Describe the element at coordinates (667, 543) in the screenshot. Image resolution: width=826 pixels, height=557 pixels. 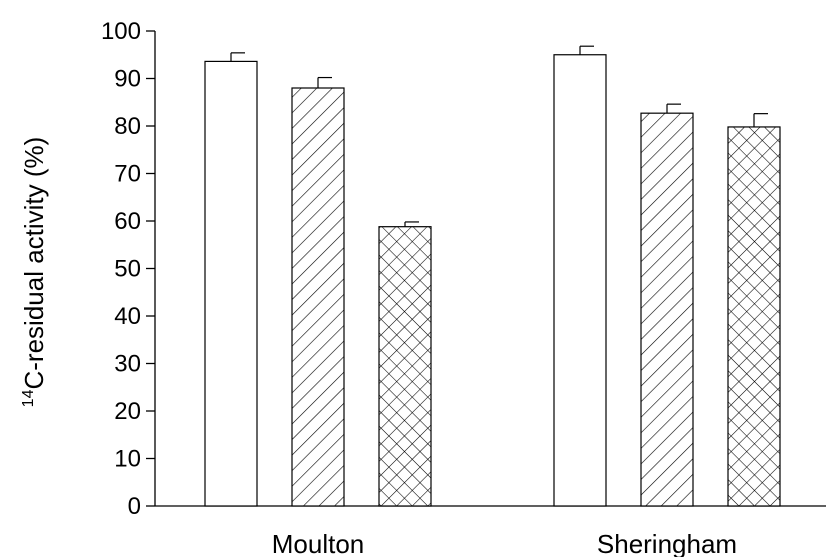
I see `x-category-label: Sheringham` at that location.